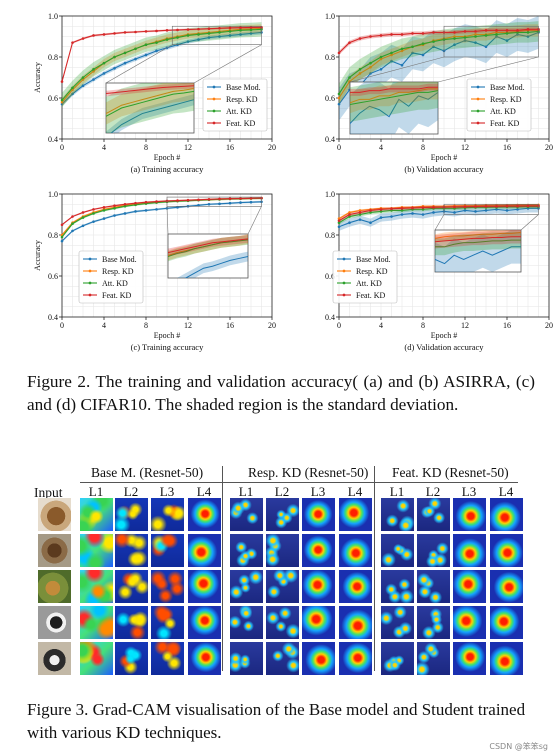  What do you see at coordinates (96, 491) in the screenshot?
I see `layer-label: L1` at bounding box center [96, 491].